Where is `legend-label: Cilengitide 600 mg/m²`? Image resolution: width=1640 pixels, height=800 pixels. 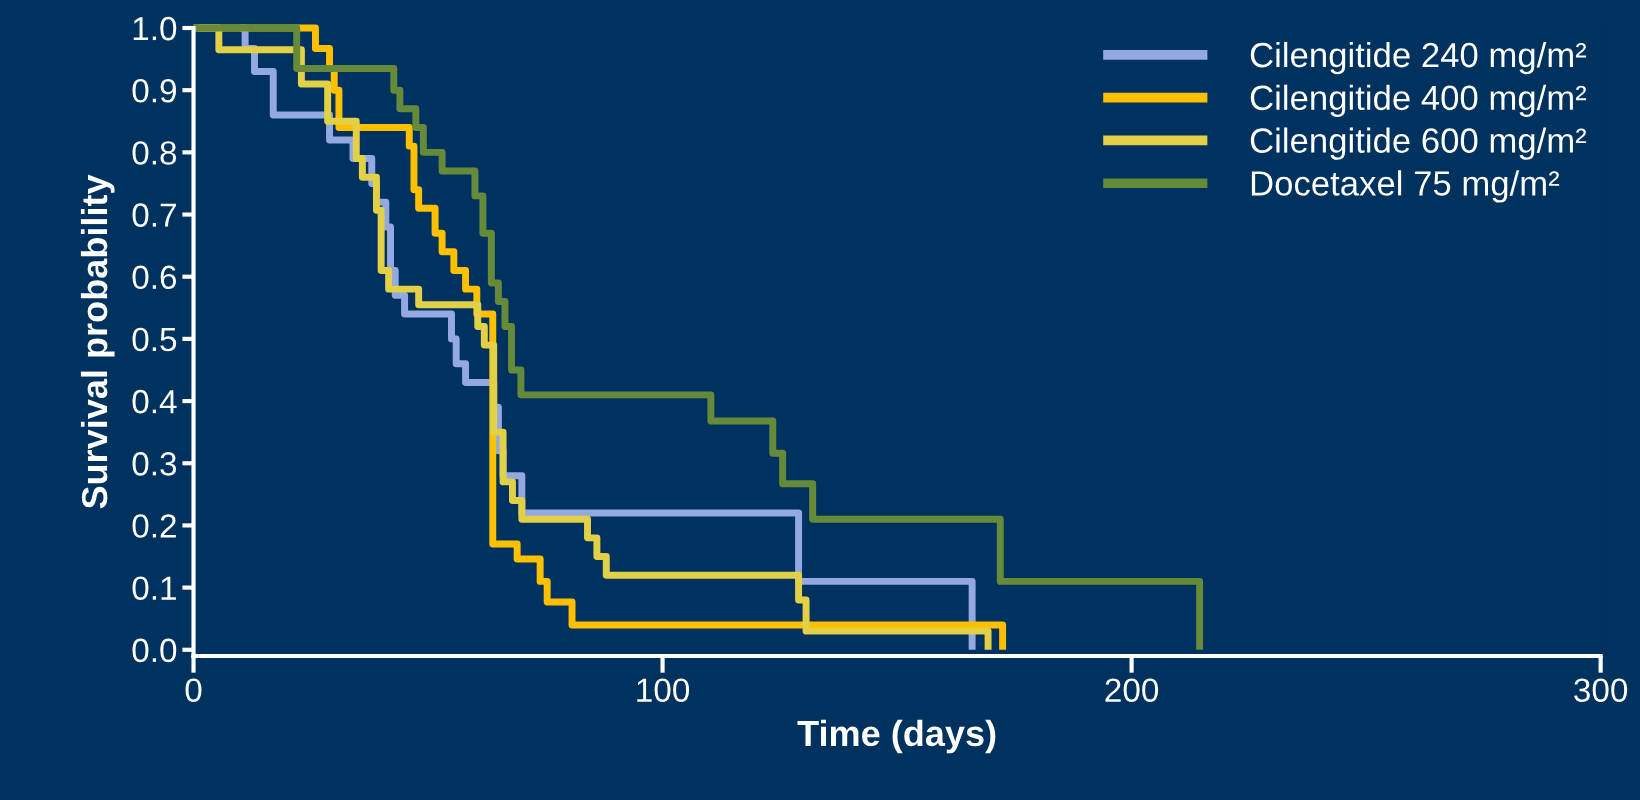
legend-label: Cilengitide 600 mg/m² is located at coordinates (1418, 143).